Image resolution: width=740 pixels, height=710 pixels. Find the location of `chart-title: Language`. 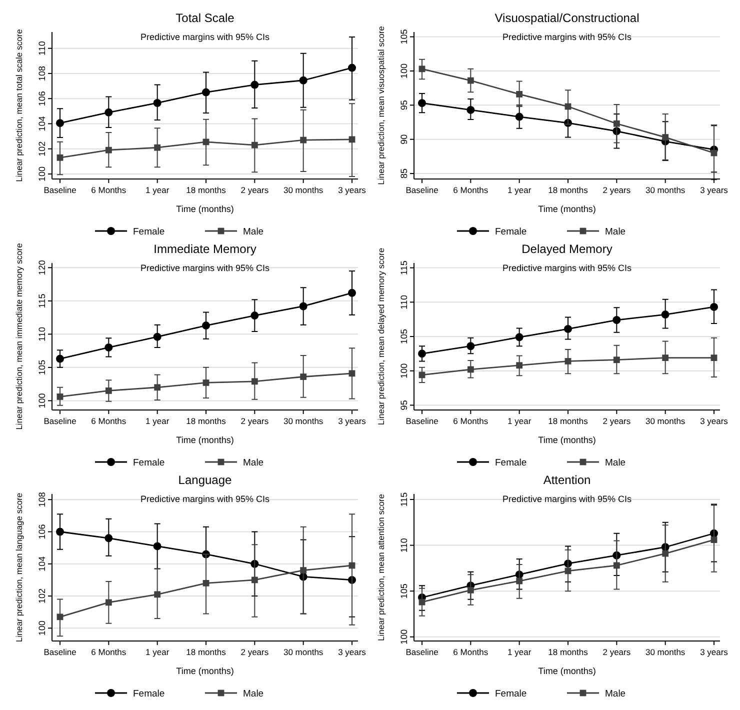

chart-title: Language is located at coordinates (205, 480).